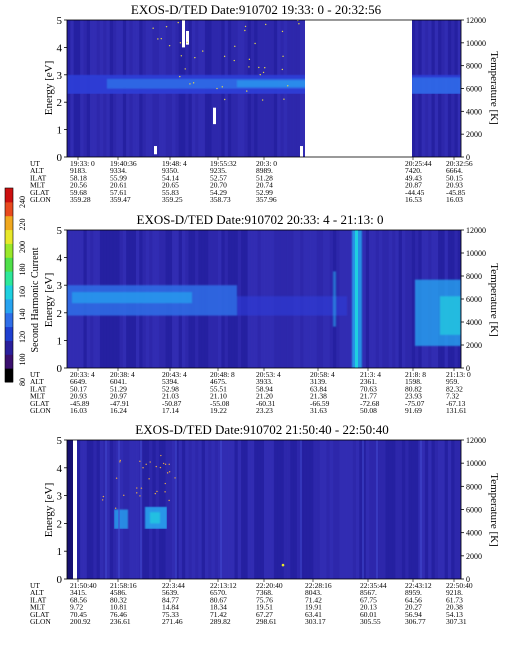  What do you see at coordinates (458, 374) in the screenshot?
I see `orbit-cell: 21:13: 0` at bounding box center [458, 374].